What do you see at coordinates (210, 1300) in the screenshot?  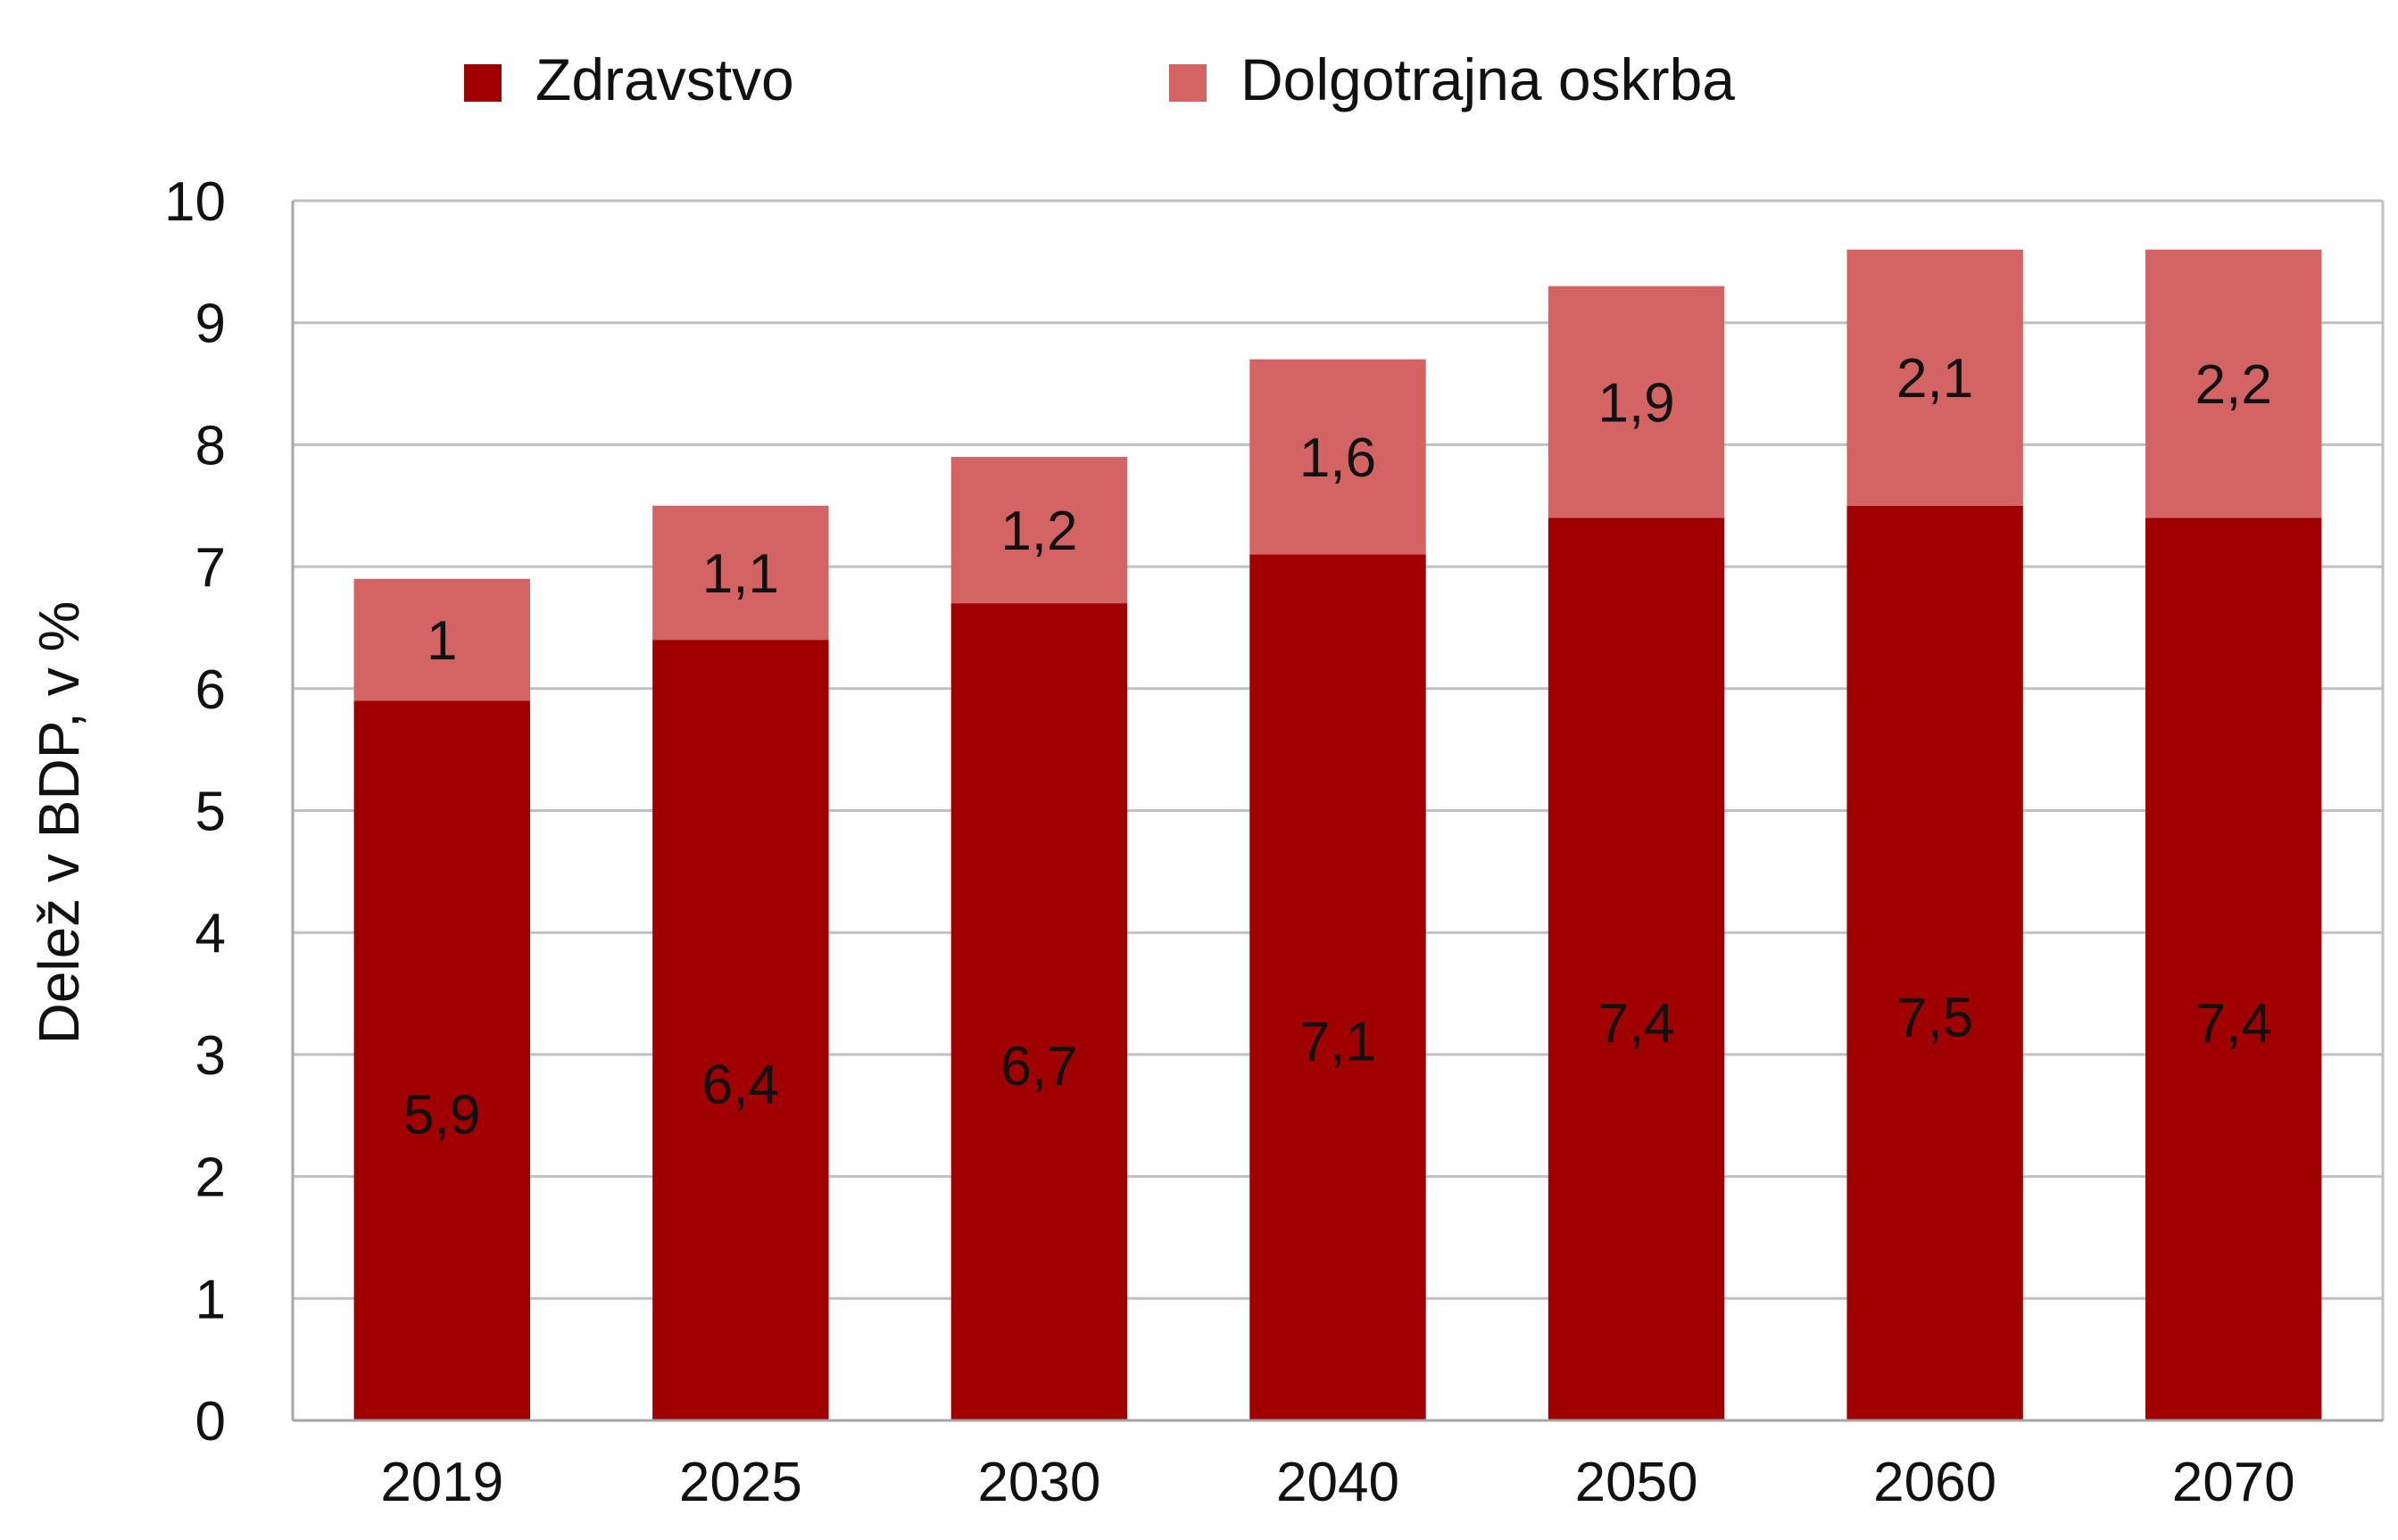 I see `y-tick-label: 1` at bounding box center [210, 1300].